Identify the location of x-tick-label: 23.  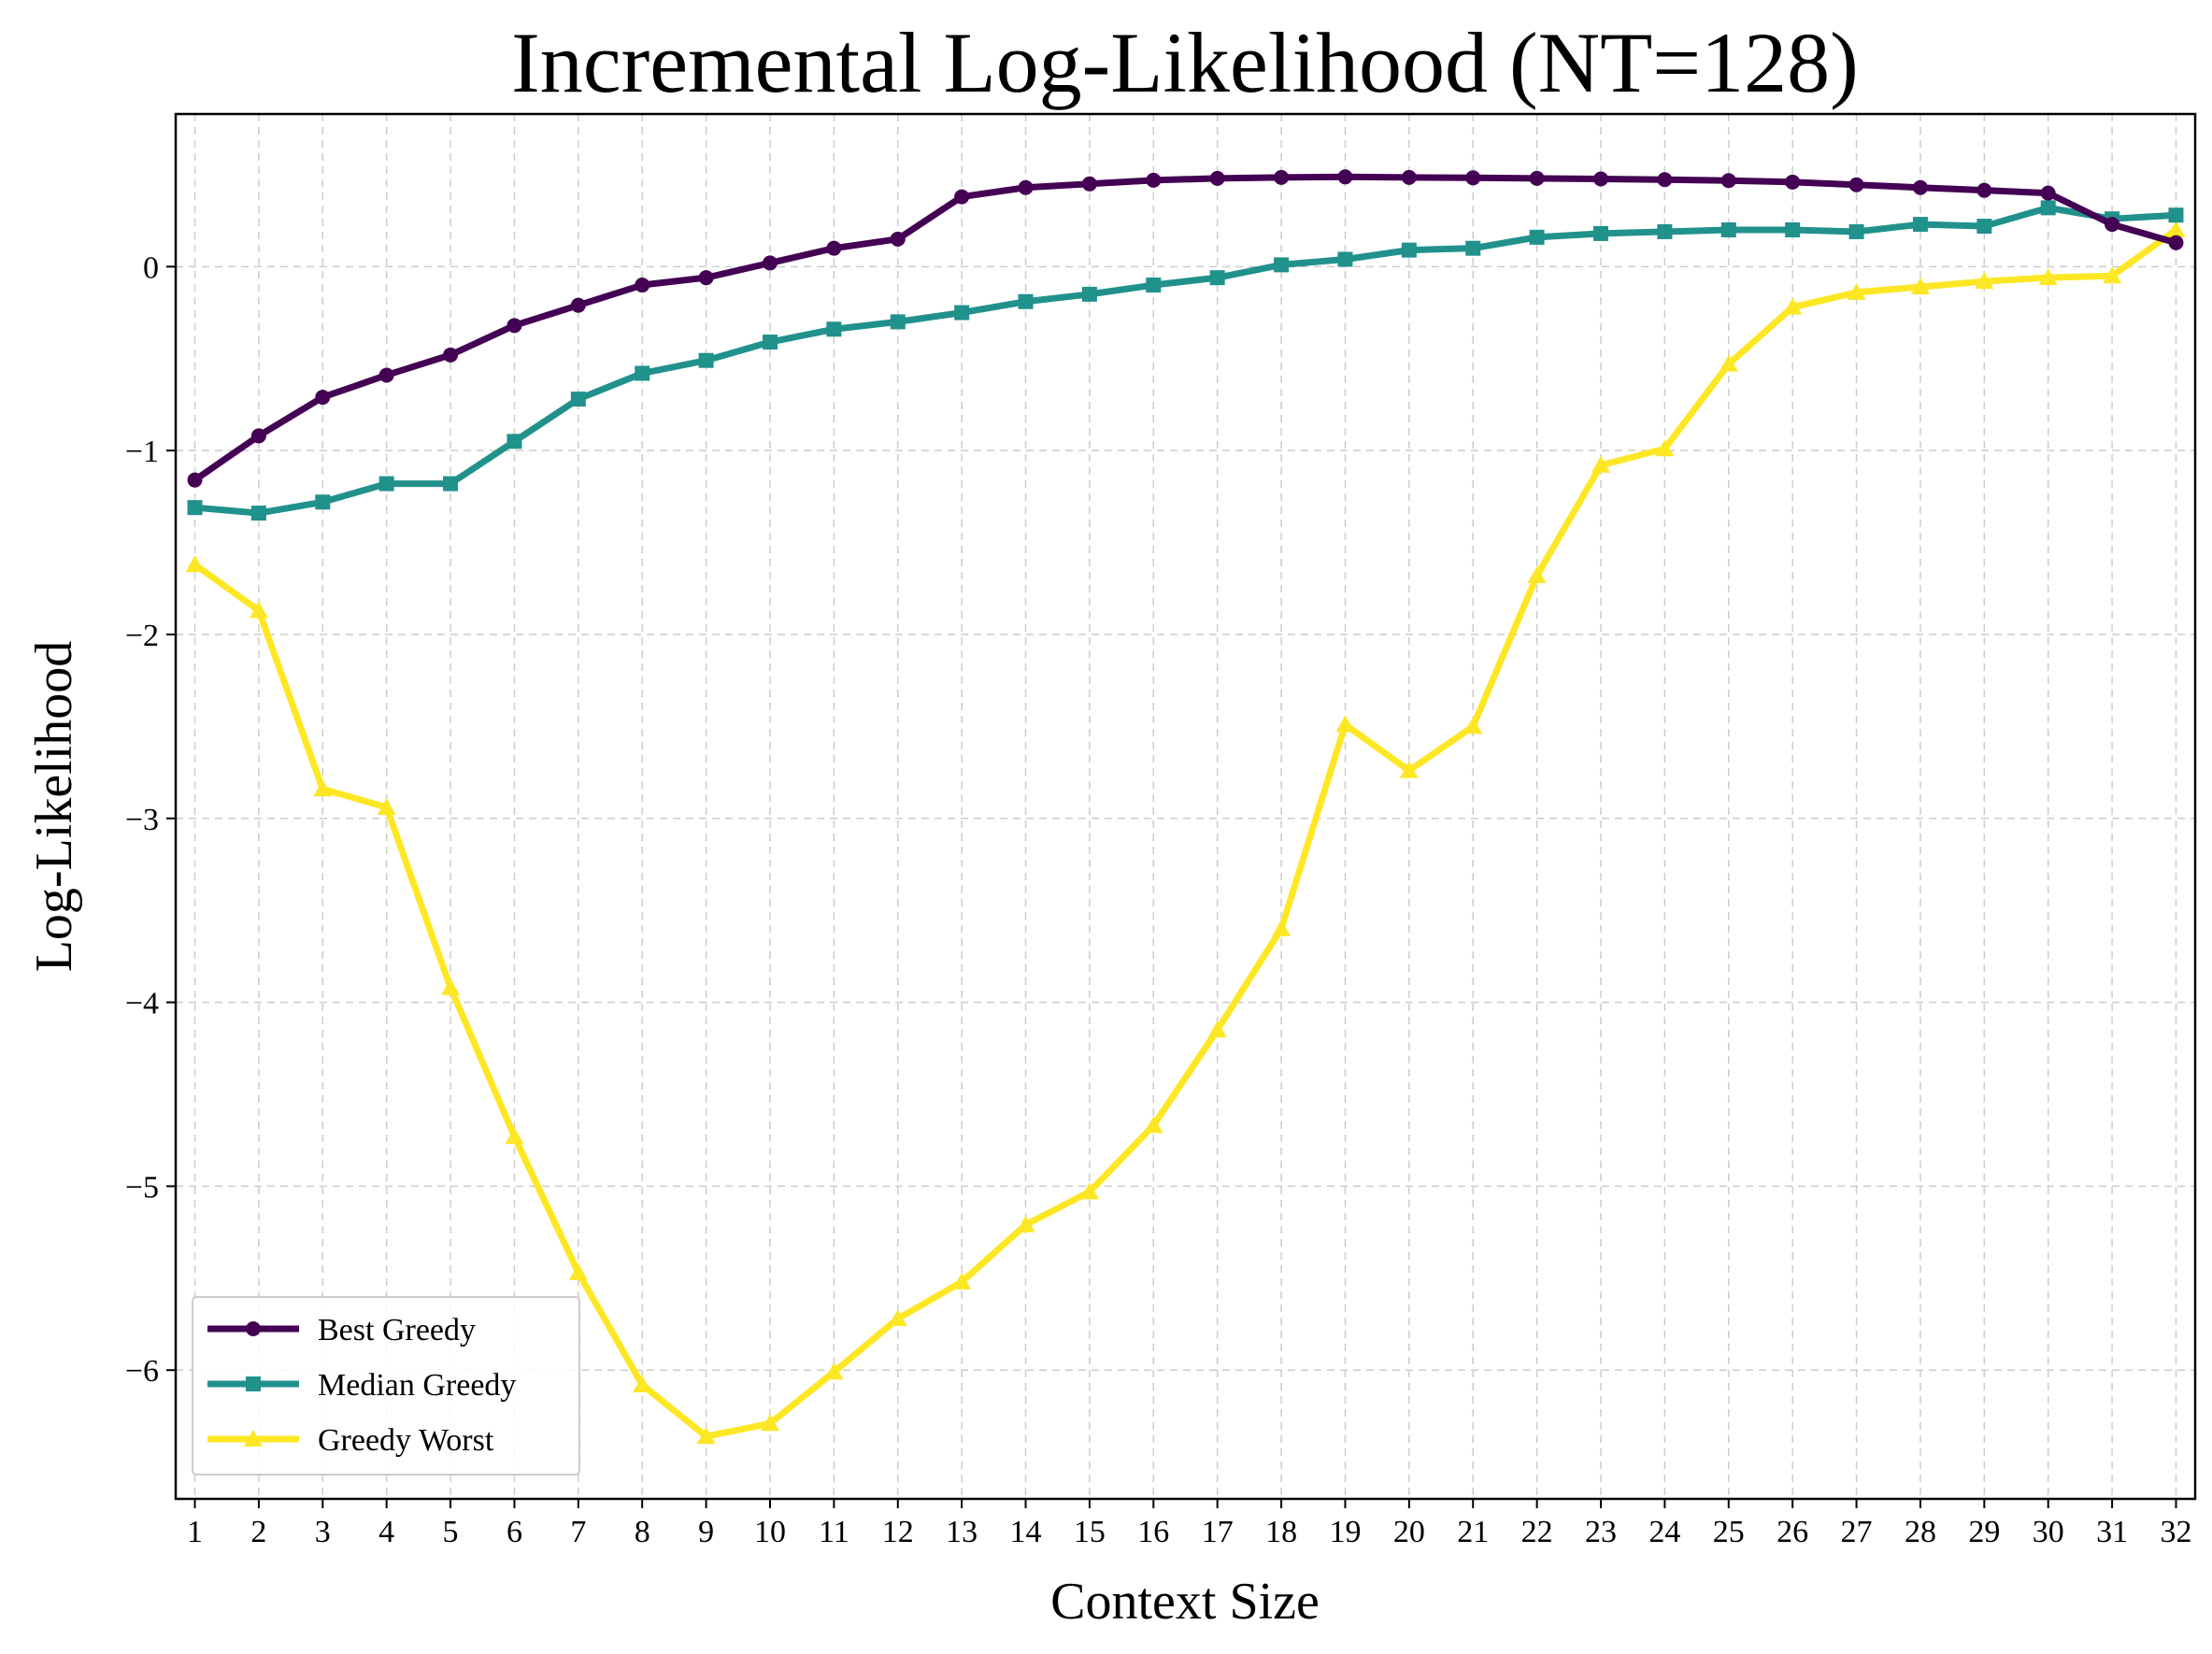
(1601, 1532).